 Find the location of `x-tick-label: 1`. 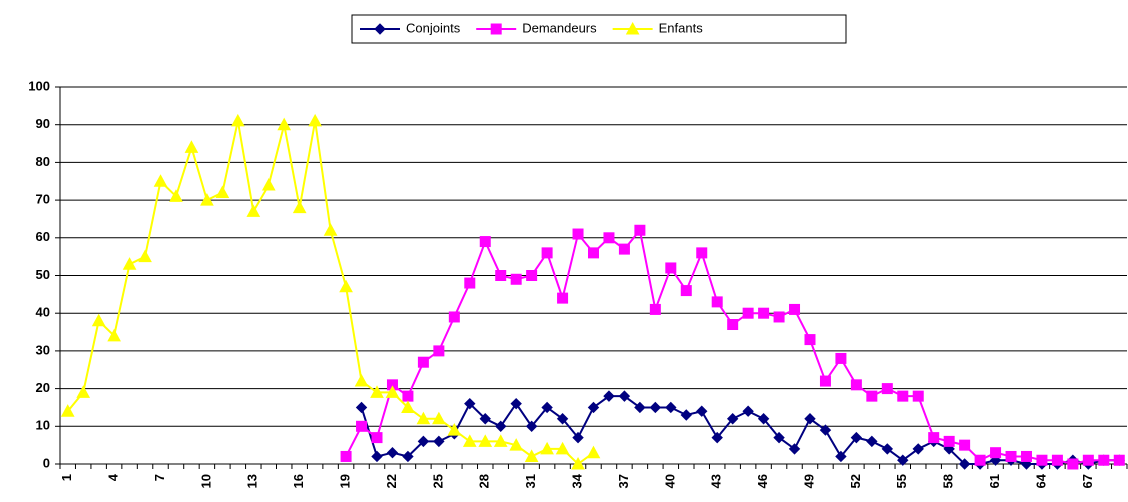

x-tick-label: 1 is located at coordinates (66, 477).